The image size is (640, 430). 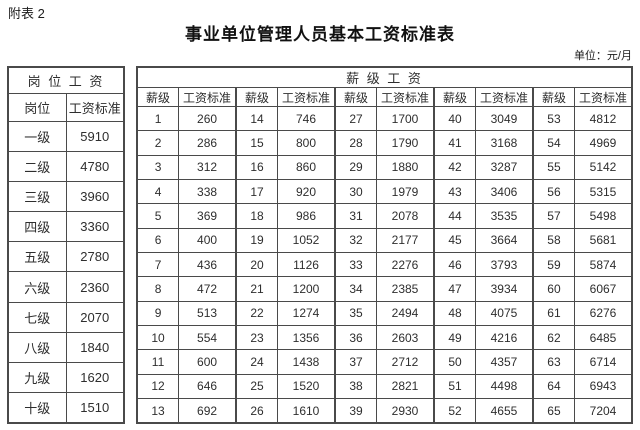 I want to click on salary-value-cell: 436, so click(x=207, y=265).